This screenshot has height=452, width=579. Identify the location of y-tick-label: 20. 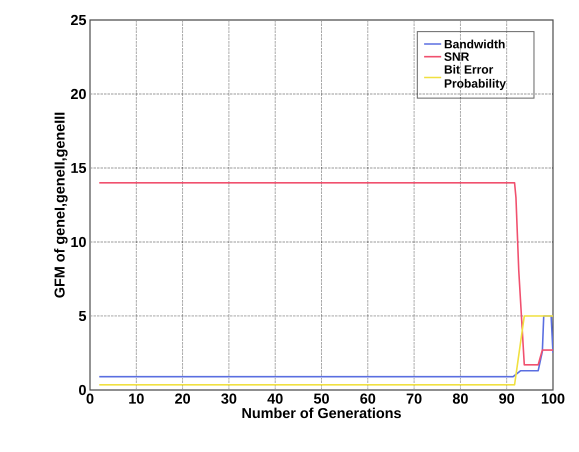
(78, 94).